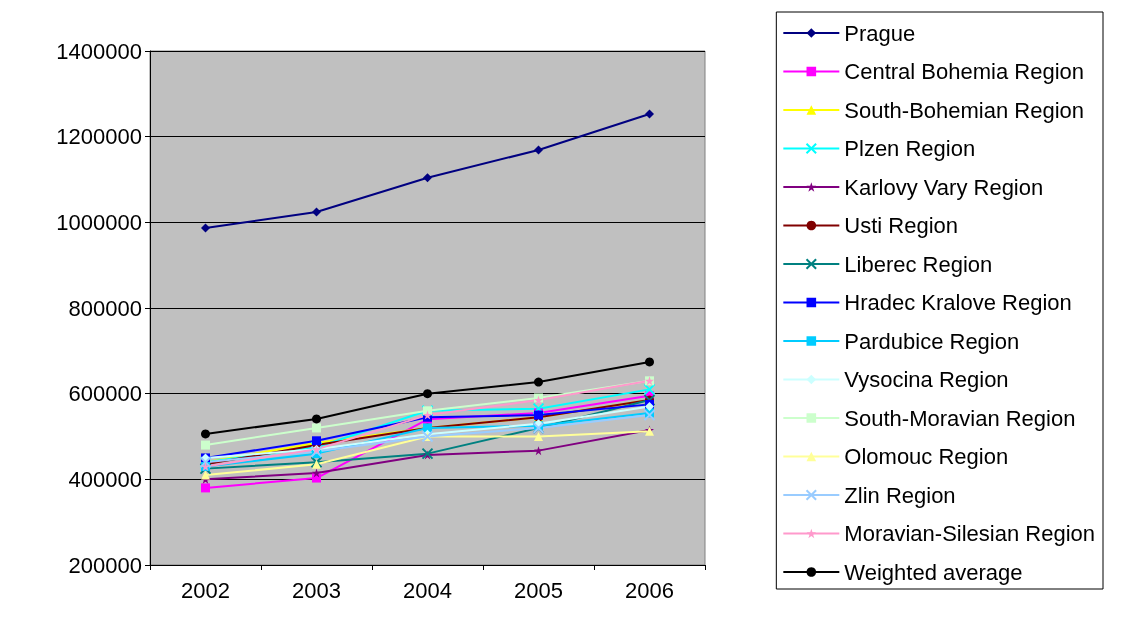 This screenshot has width=1141, height=643. Describe the element at coordinates (918, 264) in the screenshot. I see `legend-label: Liberec Region` at that location.